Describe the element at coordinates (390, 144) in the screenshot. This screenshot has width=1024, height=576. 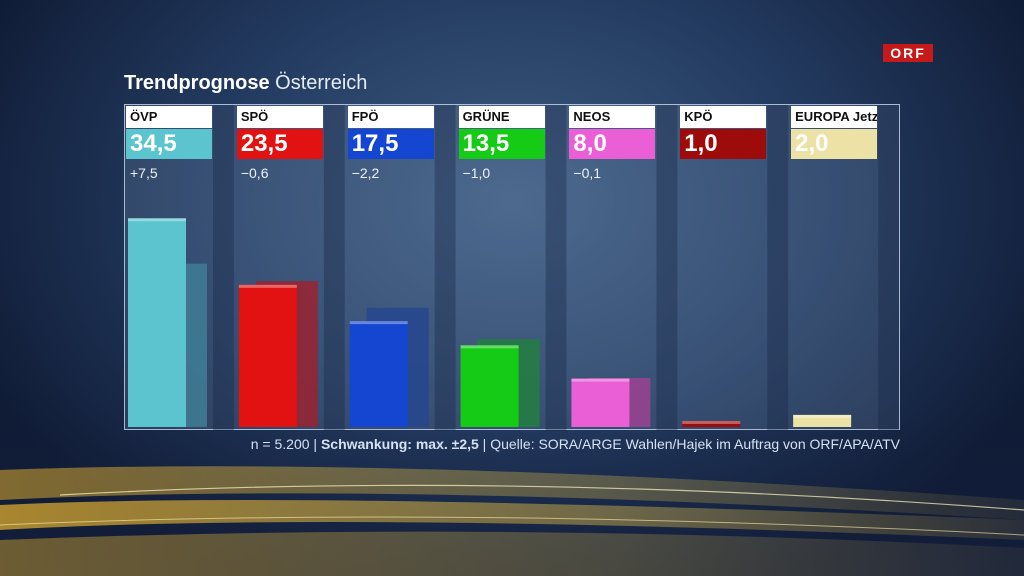
I see `party-value: 17,5` at that location.